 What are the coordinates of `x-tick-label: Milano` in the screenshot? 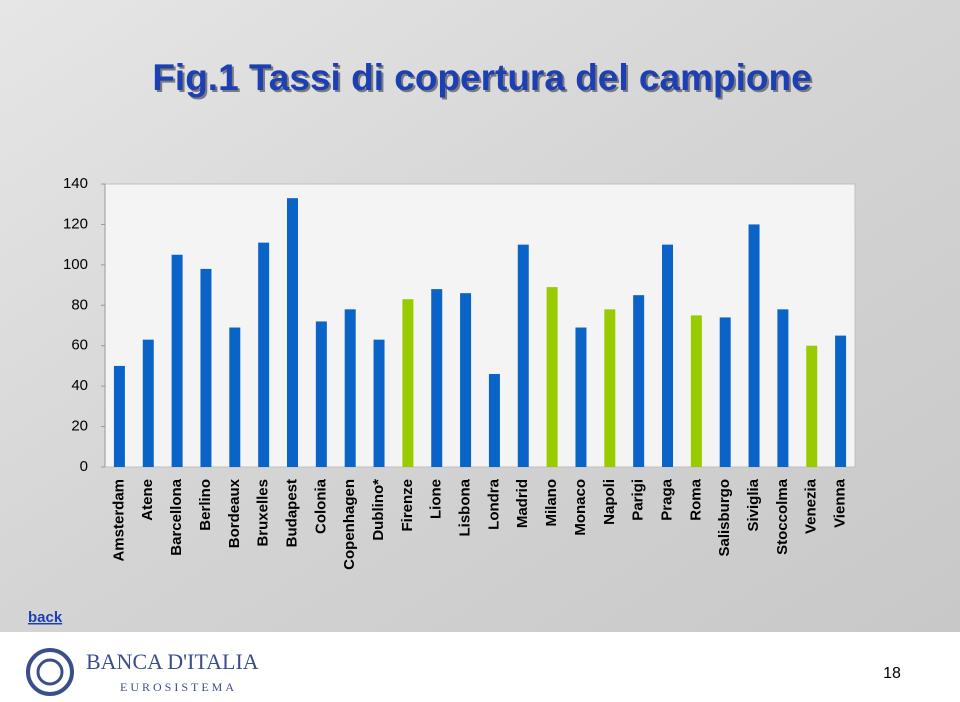 It's located at (551, 503).